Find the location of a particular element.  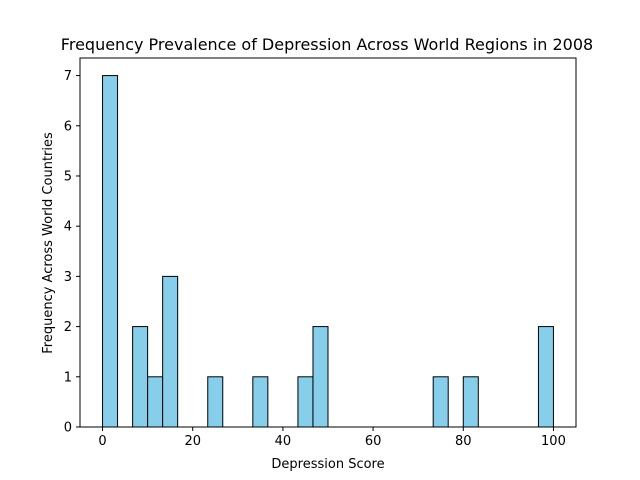

y-tick-label: 7 is located at coordinates (68, 76).